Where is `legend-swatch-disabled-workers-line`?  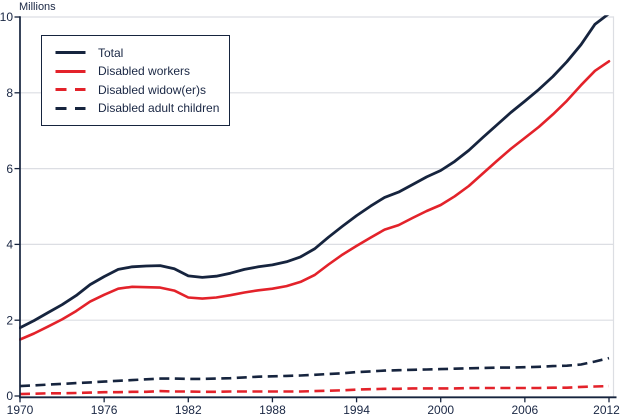
legend-swatch-disabled-workers-line is located at coordinates (70, 71).